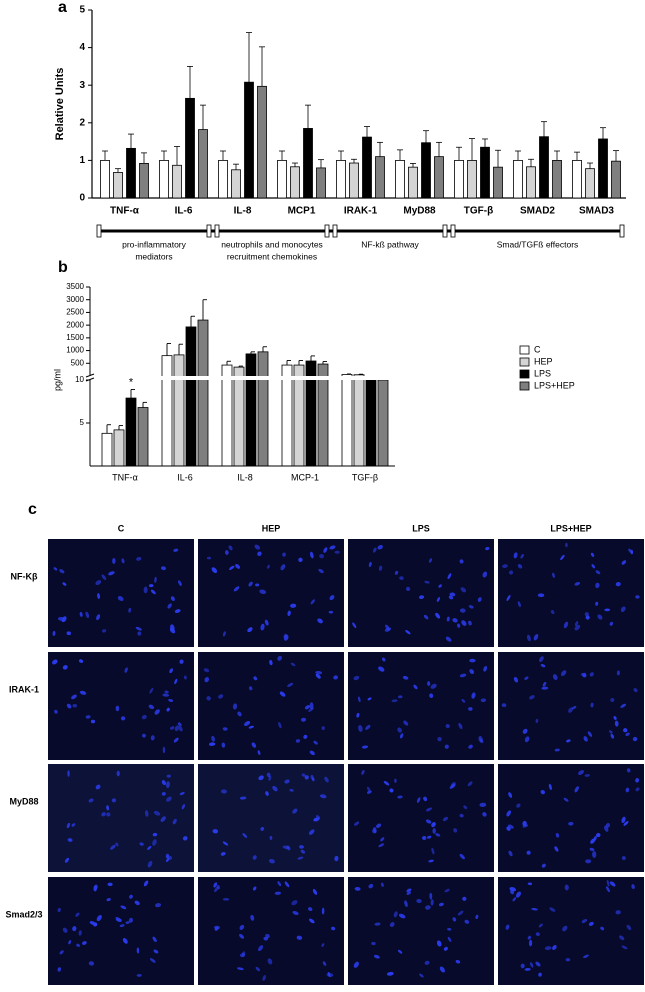  I want to click on micrograph-background, so click(421, 818).